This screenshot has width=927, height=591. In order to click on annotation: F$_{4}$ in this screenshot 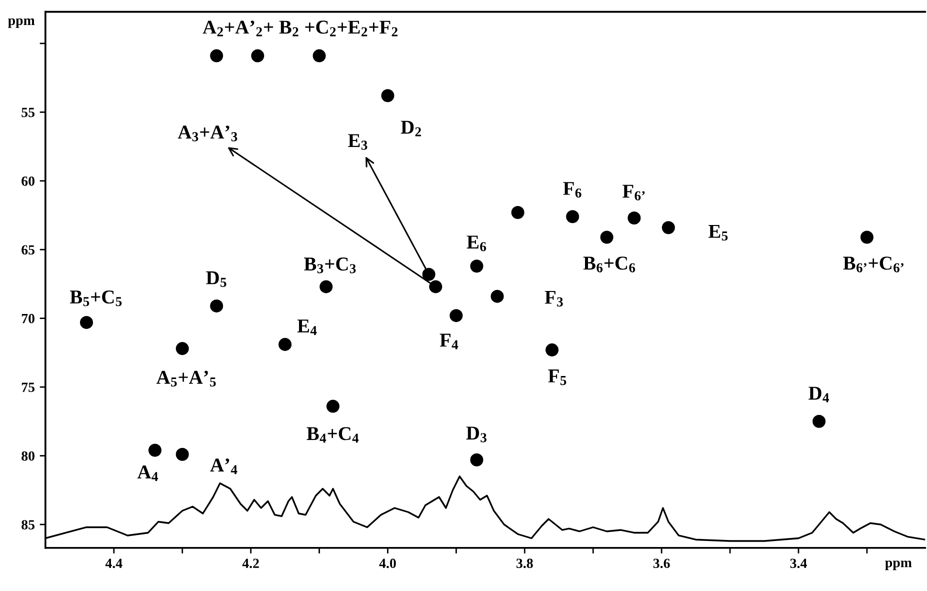, I will do `click(449, 342)`.